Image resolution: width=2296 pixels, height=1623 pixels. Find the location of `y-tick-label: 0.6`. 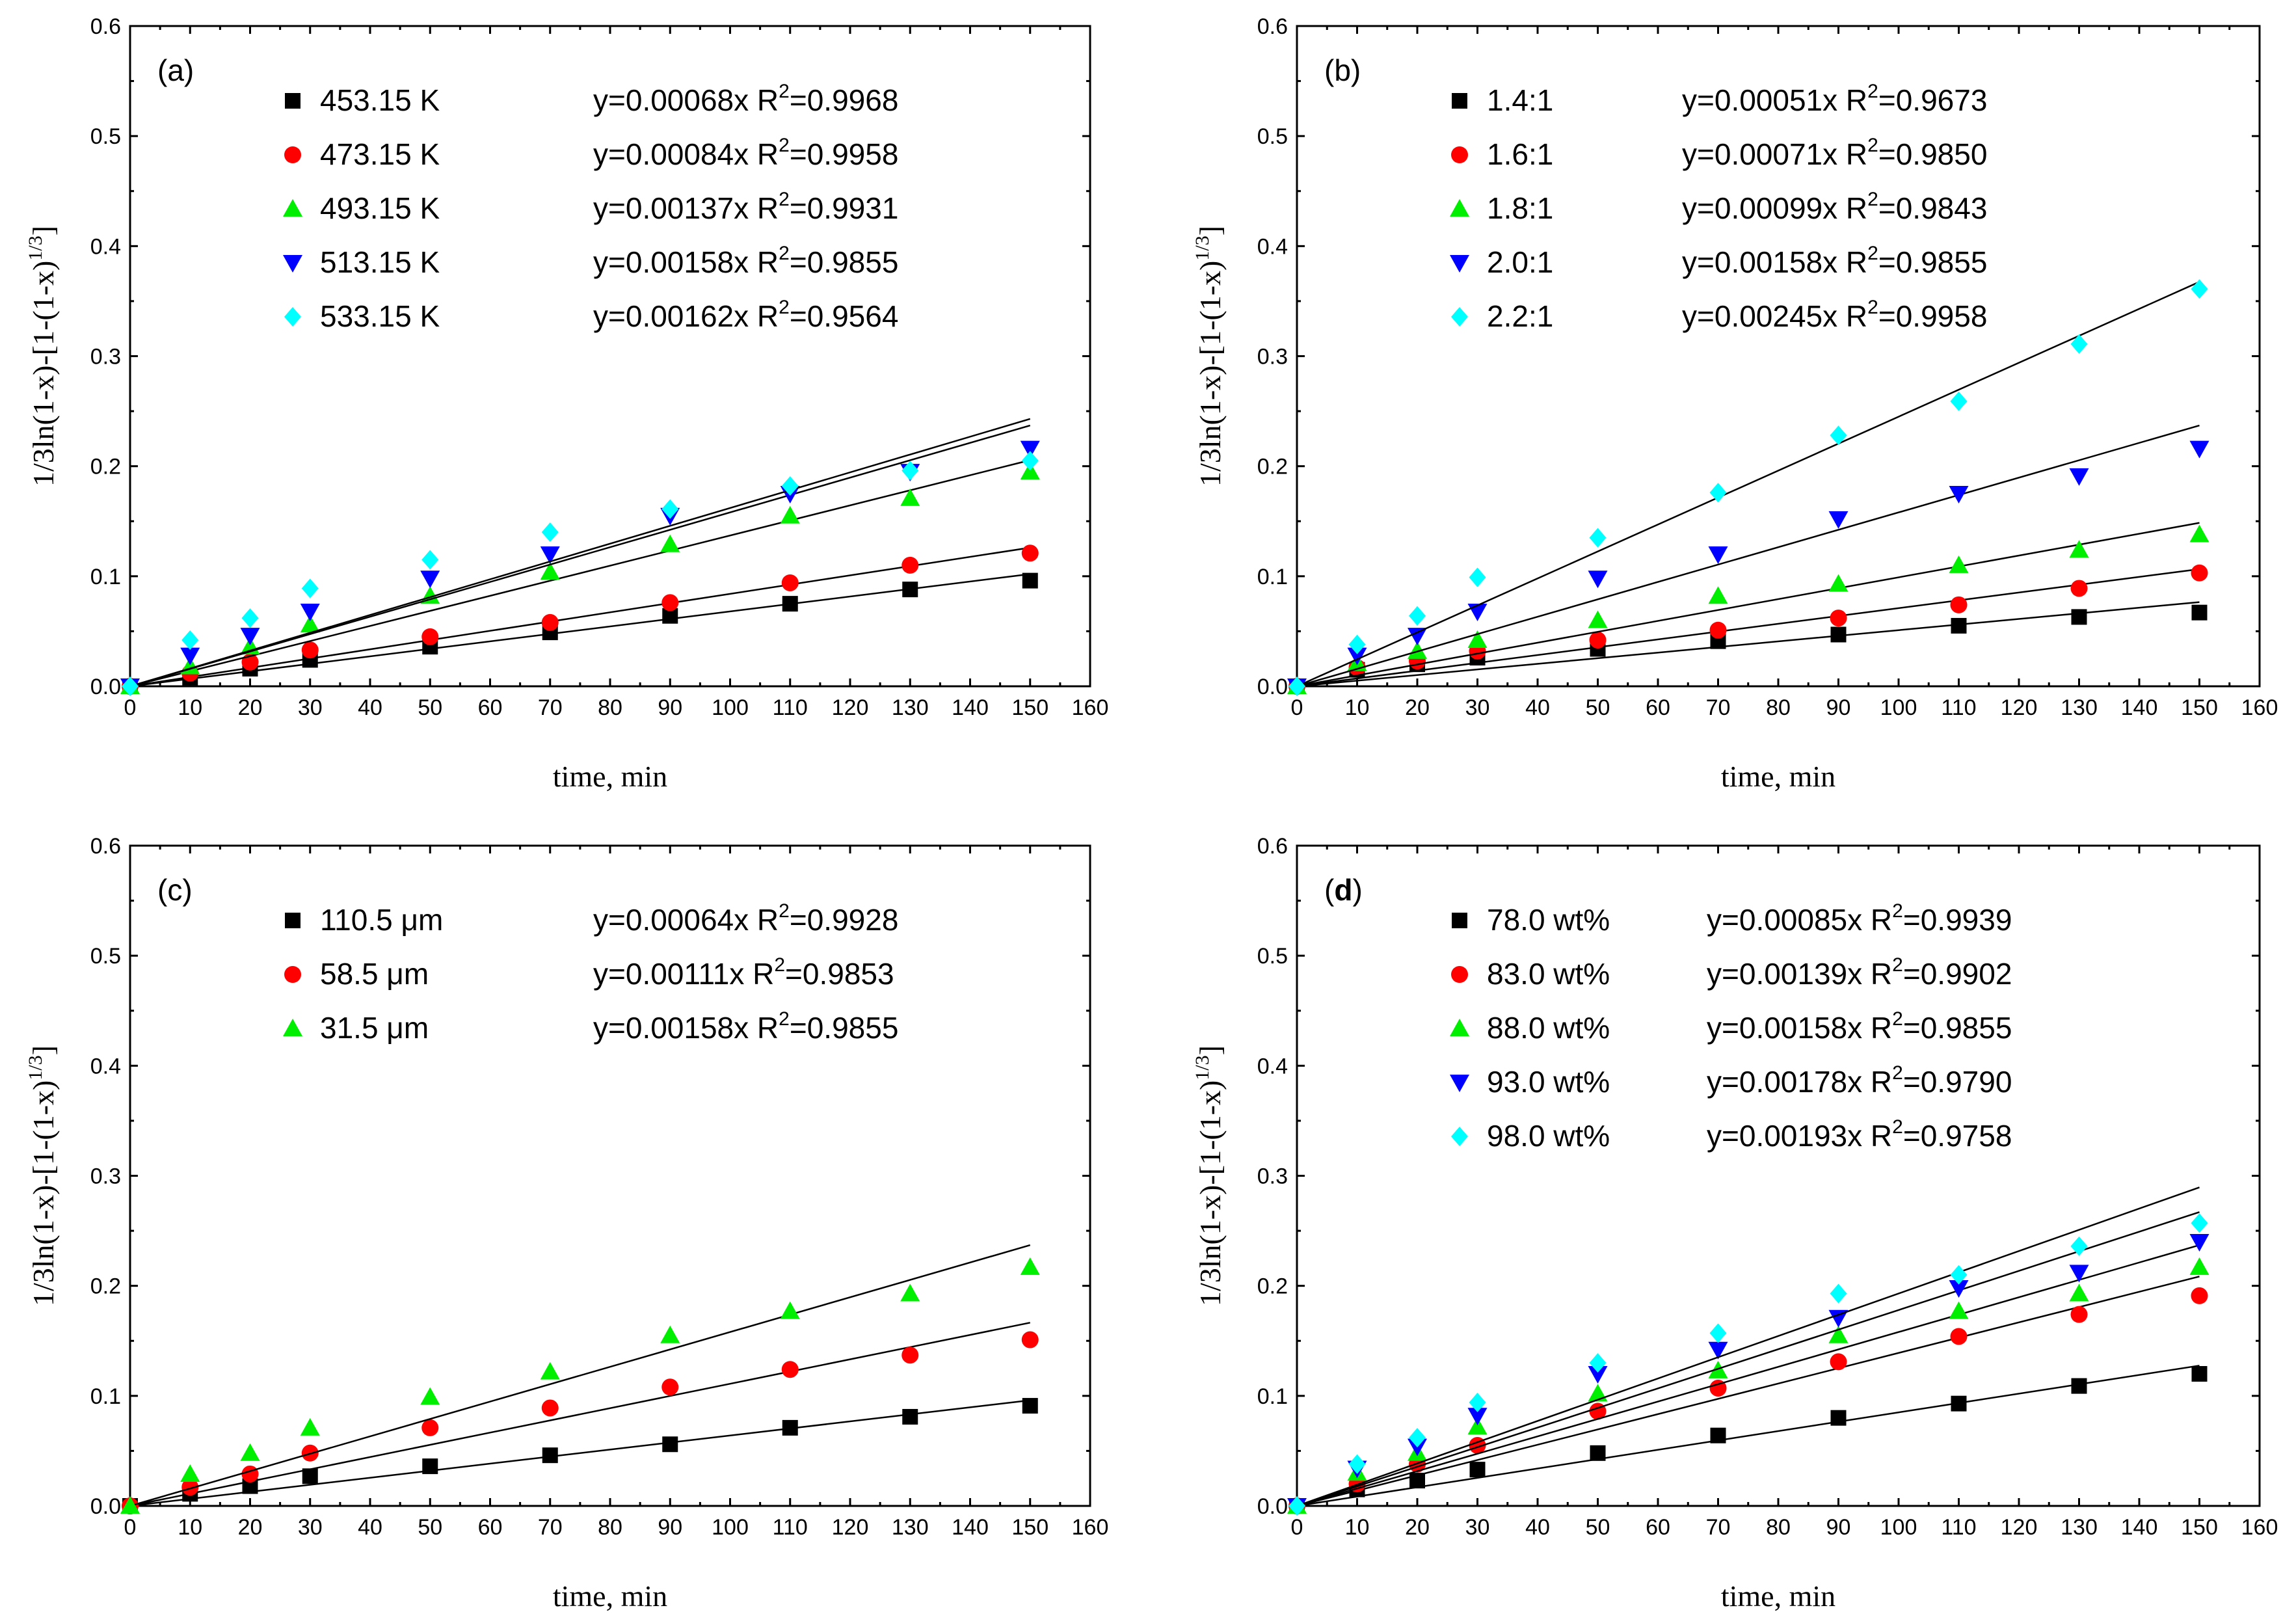

y-tick-label: 0.6 is located at coordinates (1272, 847).